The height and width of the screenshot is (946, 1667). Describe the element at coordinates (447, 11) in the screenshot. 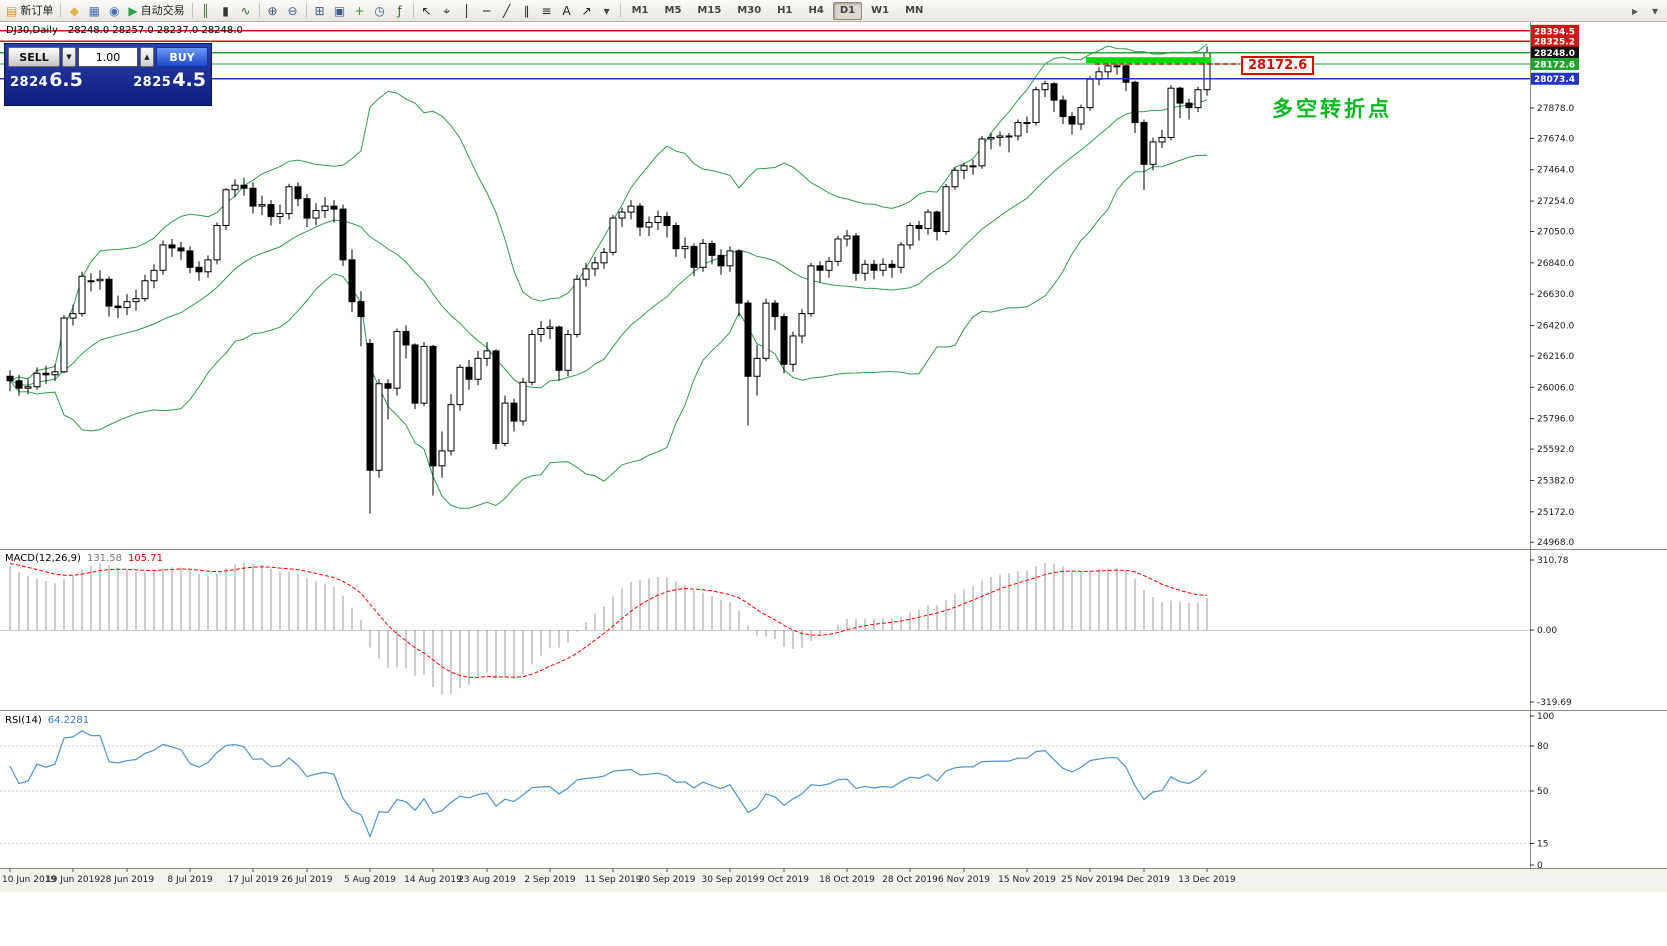

I see `crosshair-icon: ⌖` at that location.